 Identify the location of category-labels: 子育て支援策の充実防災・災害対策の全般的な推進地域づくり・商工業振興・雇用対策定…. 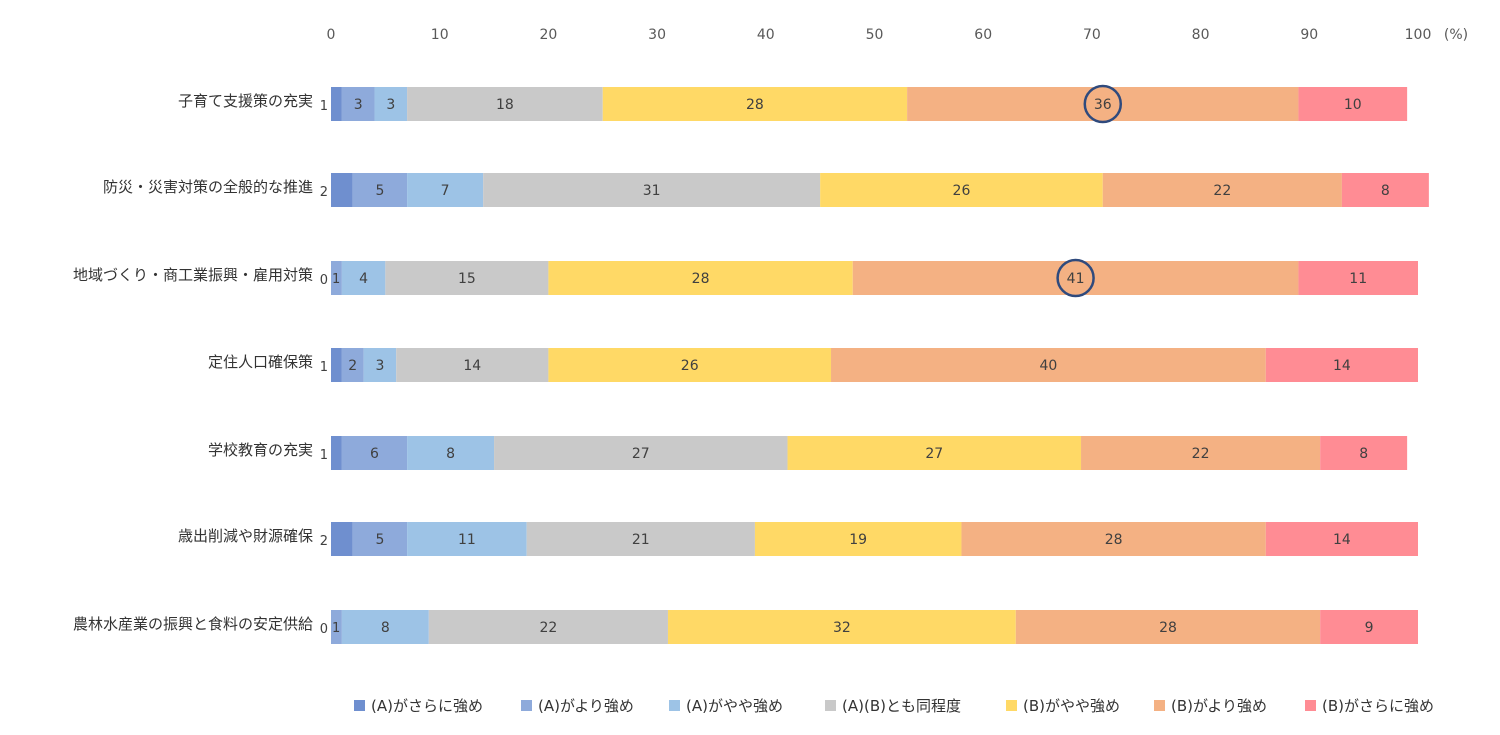
(193, 362).